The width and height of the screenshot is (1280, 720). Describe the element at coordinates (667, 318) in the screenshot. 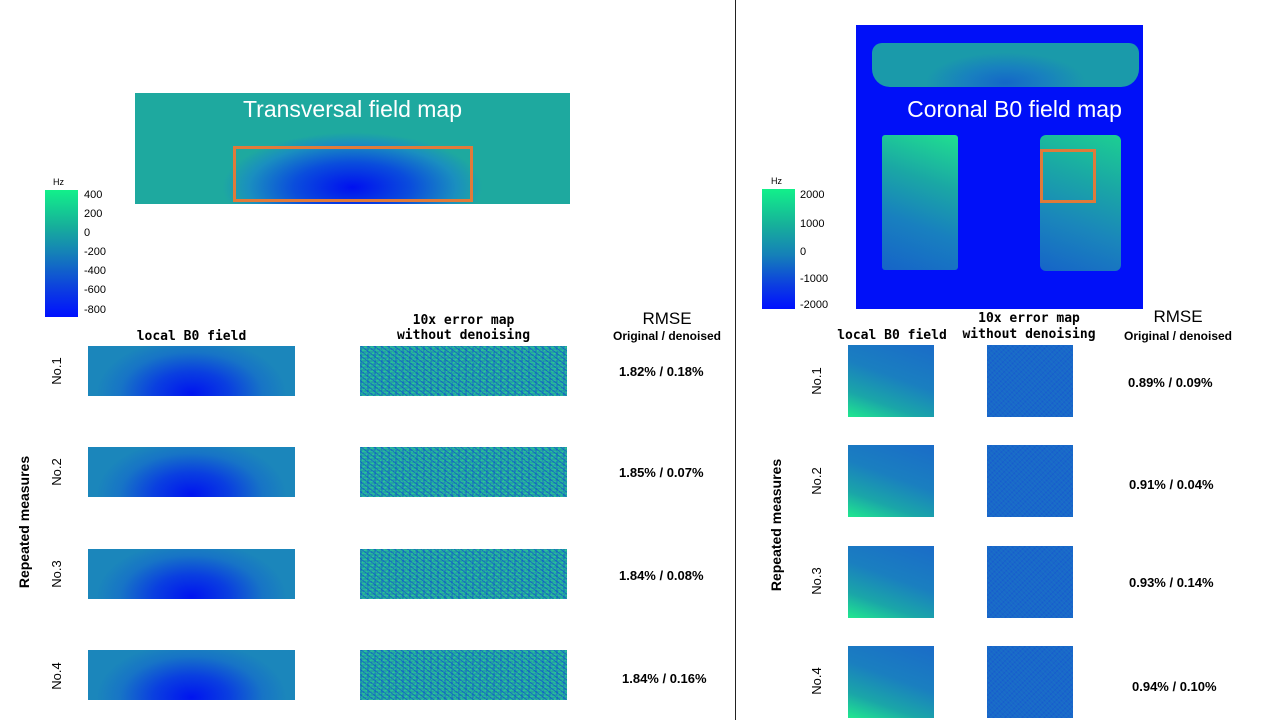

I see `left-rmse-title: RMSE` at that location.